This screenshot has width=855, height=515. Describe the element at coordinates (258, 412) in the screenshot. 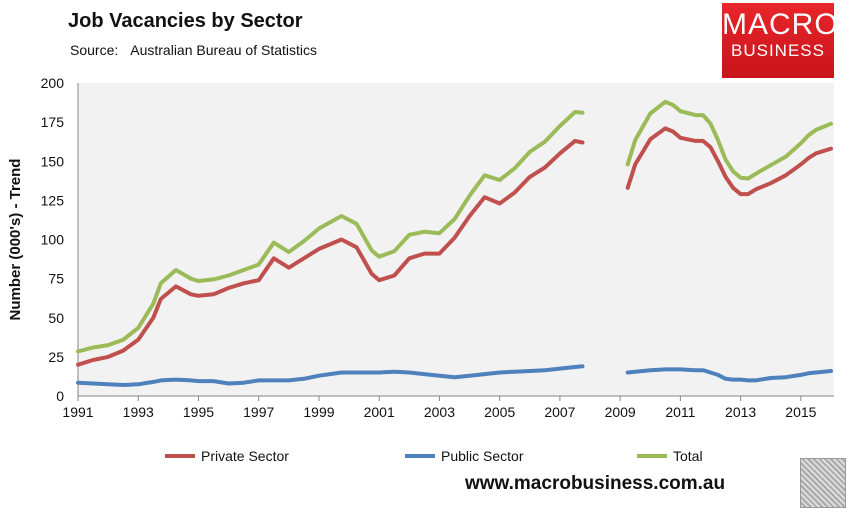

I see `x-tick-label: 1997` at that location.